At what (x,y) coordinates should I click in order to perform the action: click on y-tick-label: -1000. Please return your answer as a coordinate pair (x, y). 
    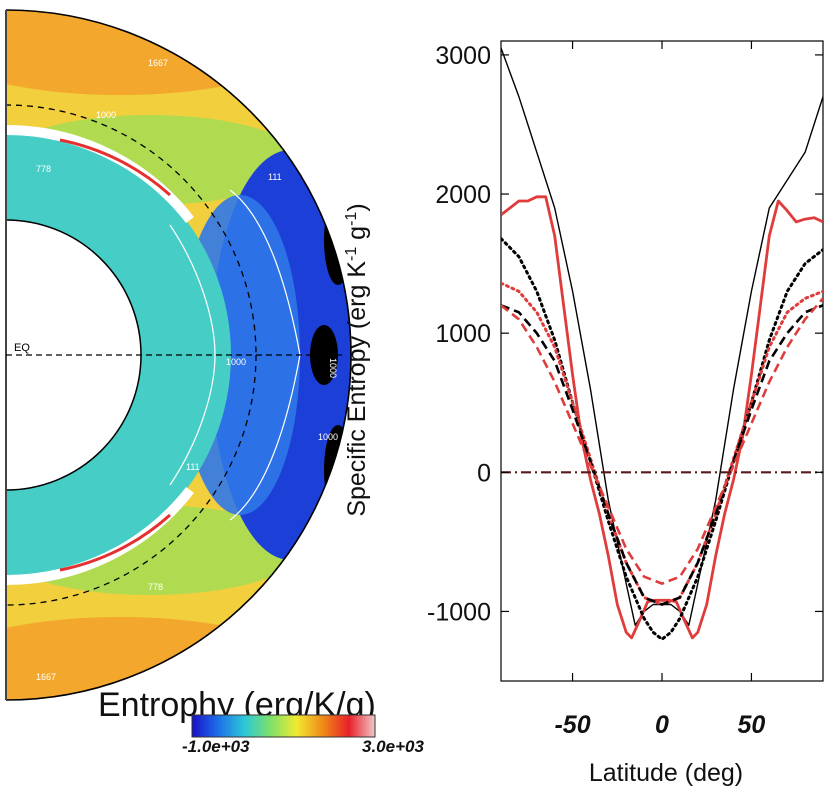
    Looking at the image, I should click on (459, 612).